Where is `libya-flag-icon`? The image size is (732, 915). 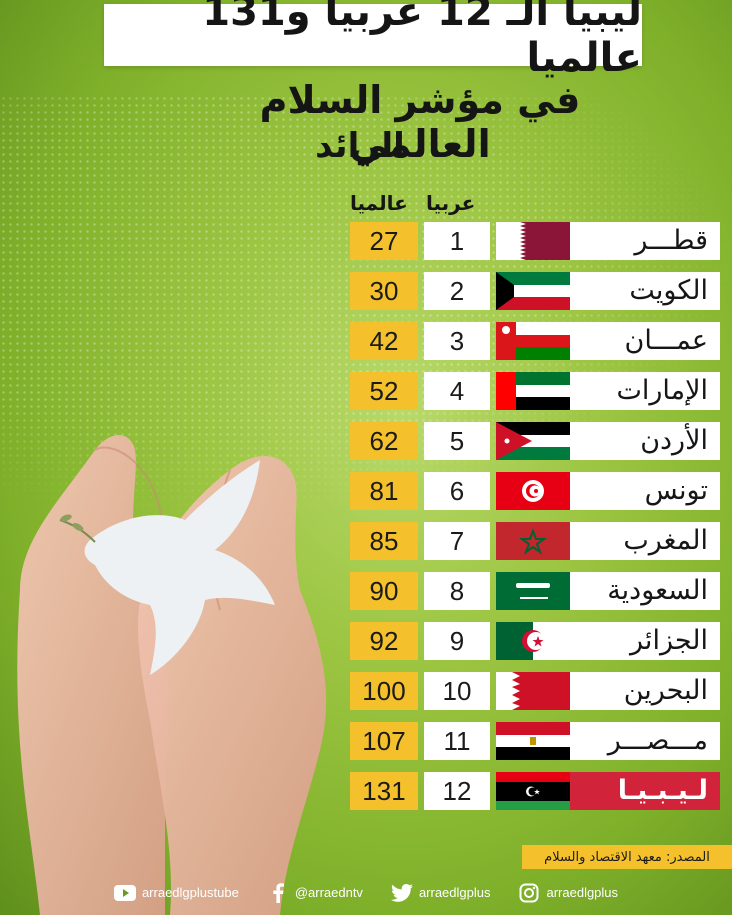 libya-flag-icon is located at coordinates (533, 791).